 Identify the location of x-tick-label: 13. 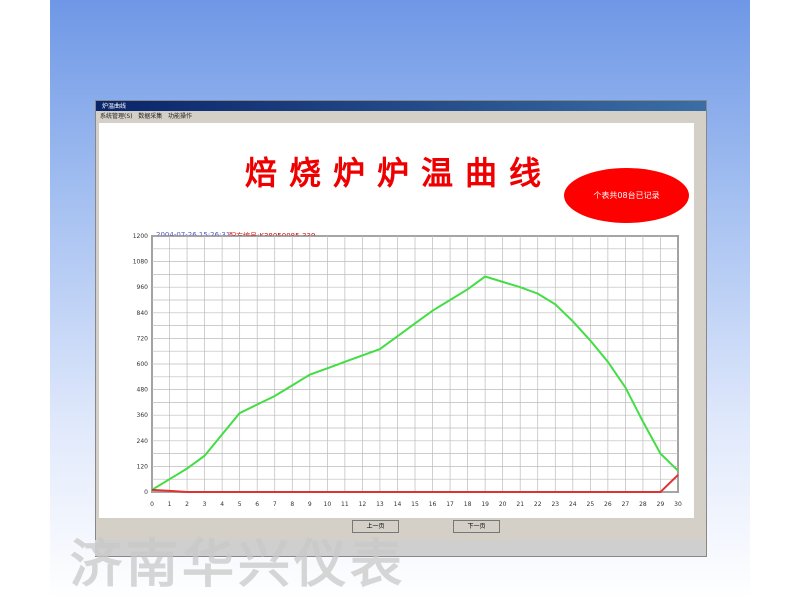
(380, 504).